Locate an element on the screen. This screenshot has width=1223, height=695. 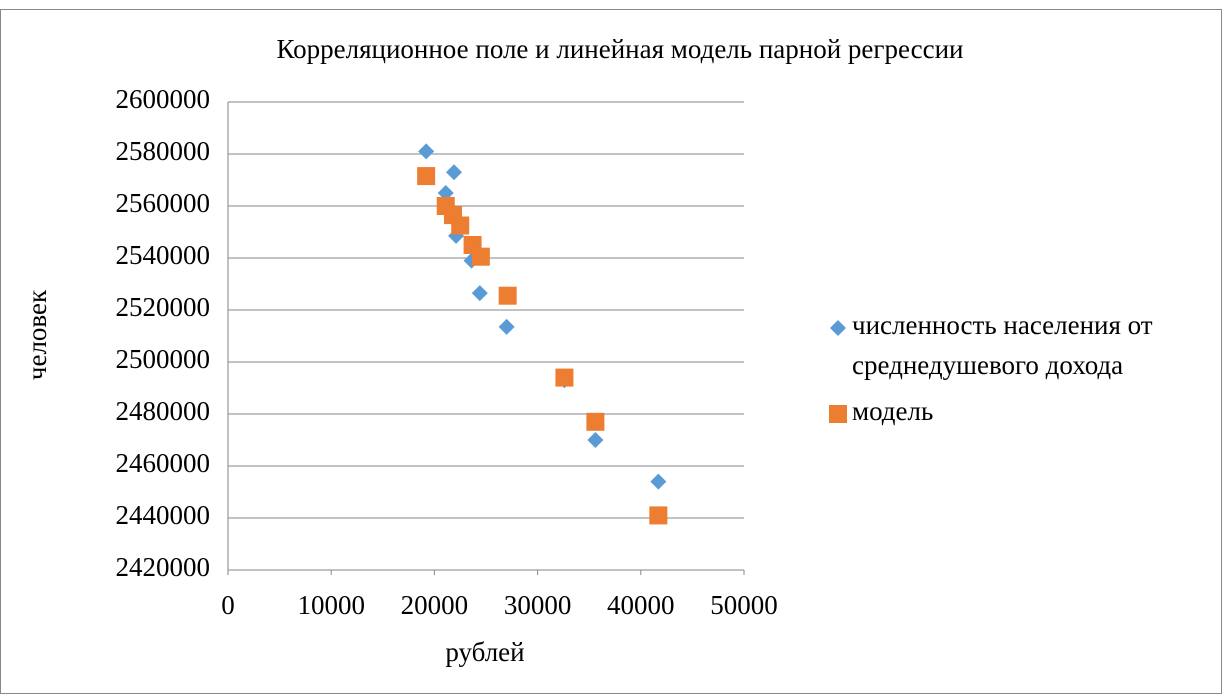
x-axis-label: рублей is located at coordinates (484, 652).